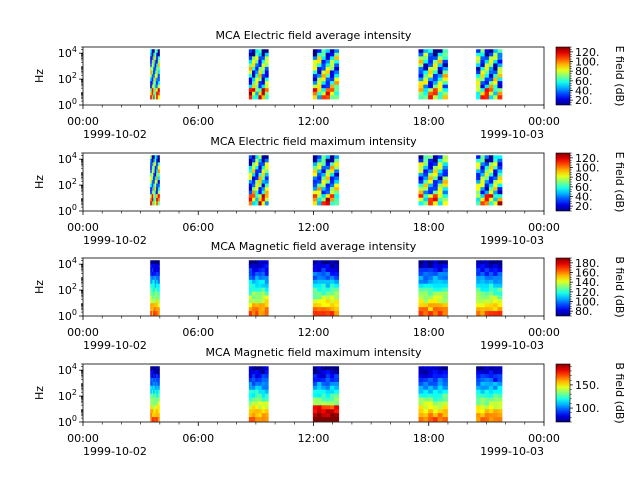 The width and height of the screenshot is (640, 480). What do you see at coordinates (67, 315) in the screenshot?
I see `y-tick-label: 100` at bounding box center [67, 315].